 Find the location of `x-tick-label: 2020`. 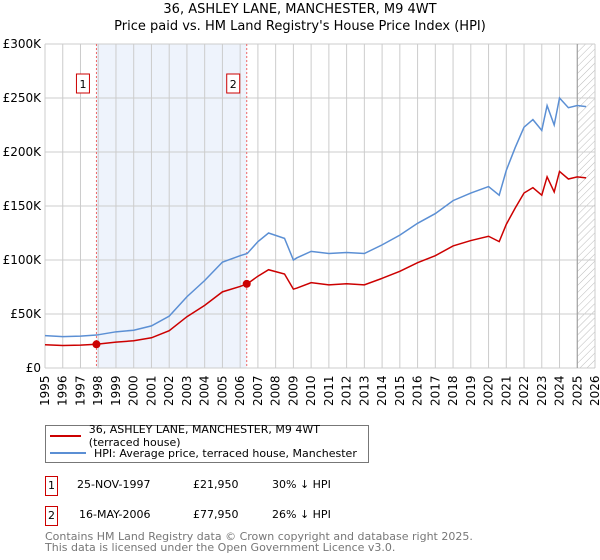

x-tick-label: 2020 is located at coordinates (489, 390).